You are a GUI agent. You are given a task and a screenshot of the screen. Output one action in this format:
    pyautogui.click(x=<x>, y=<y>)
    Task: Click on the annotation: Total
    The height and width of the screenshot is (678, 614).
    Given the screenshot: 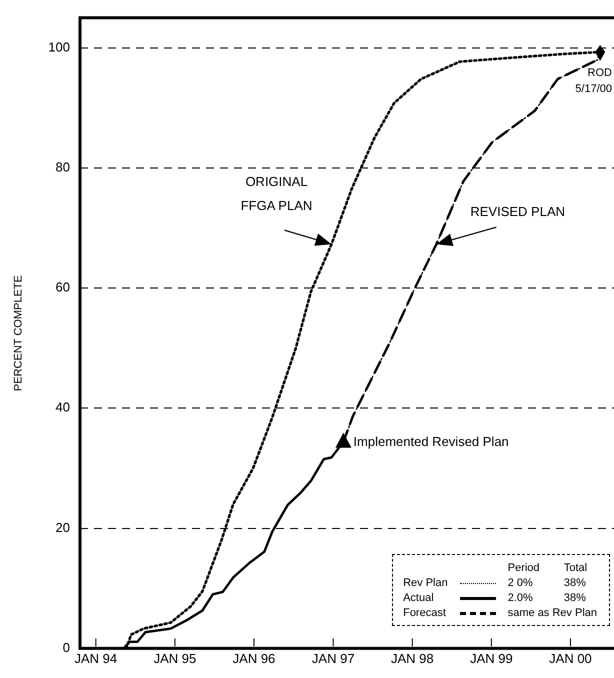 What is the action you would take?
    pyautogui.click(x=575, y=568)
    